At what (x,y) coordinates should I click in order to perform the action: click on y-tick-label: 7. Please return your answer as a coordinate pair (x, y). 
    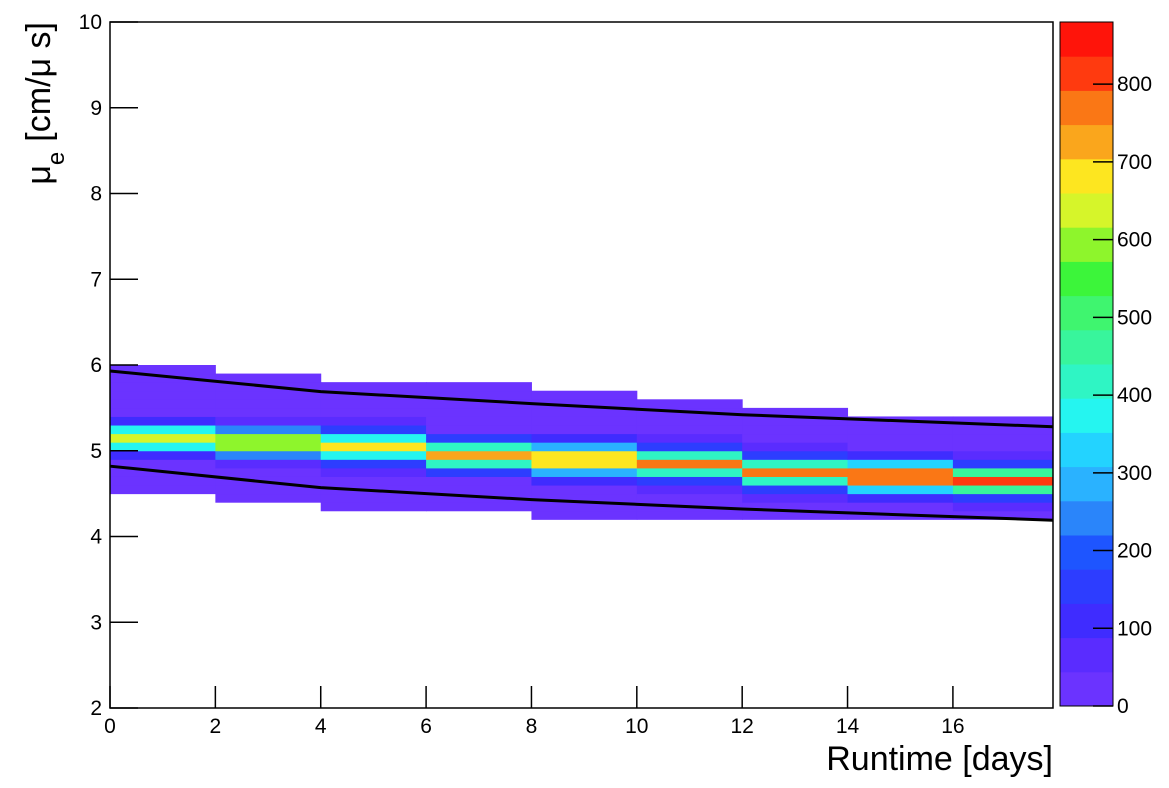
    Looking at the image, I should click on (96, 279).